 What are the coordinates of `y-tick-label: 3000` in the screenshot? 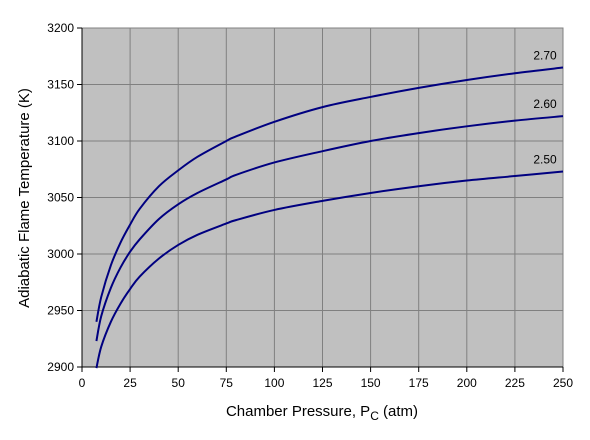 It's located at (60, 254).